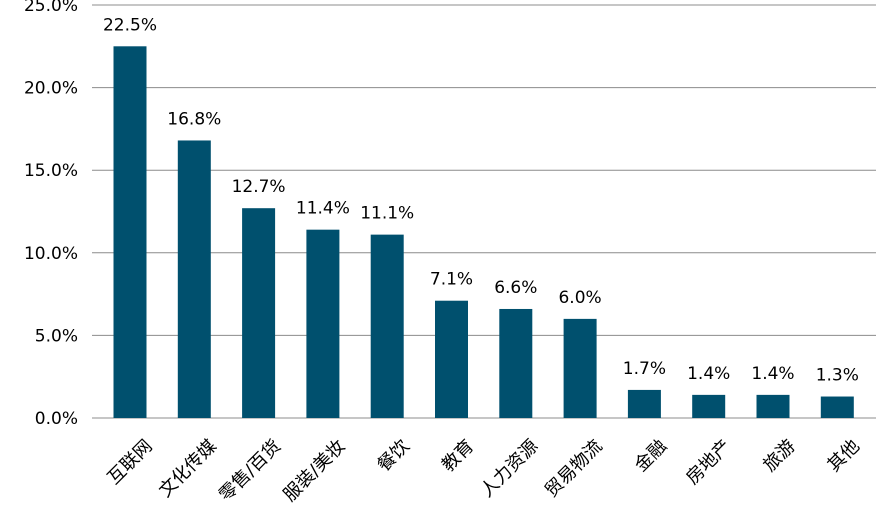 This screenshot has height=526, width=892. What do you see at coordinates (56, 419) in the screenshot?
I see `y-tick-label: 0.0%` at bounding box center [56, 419].